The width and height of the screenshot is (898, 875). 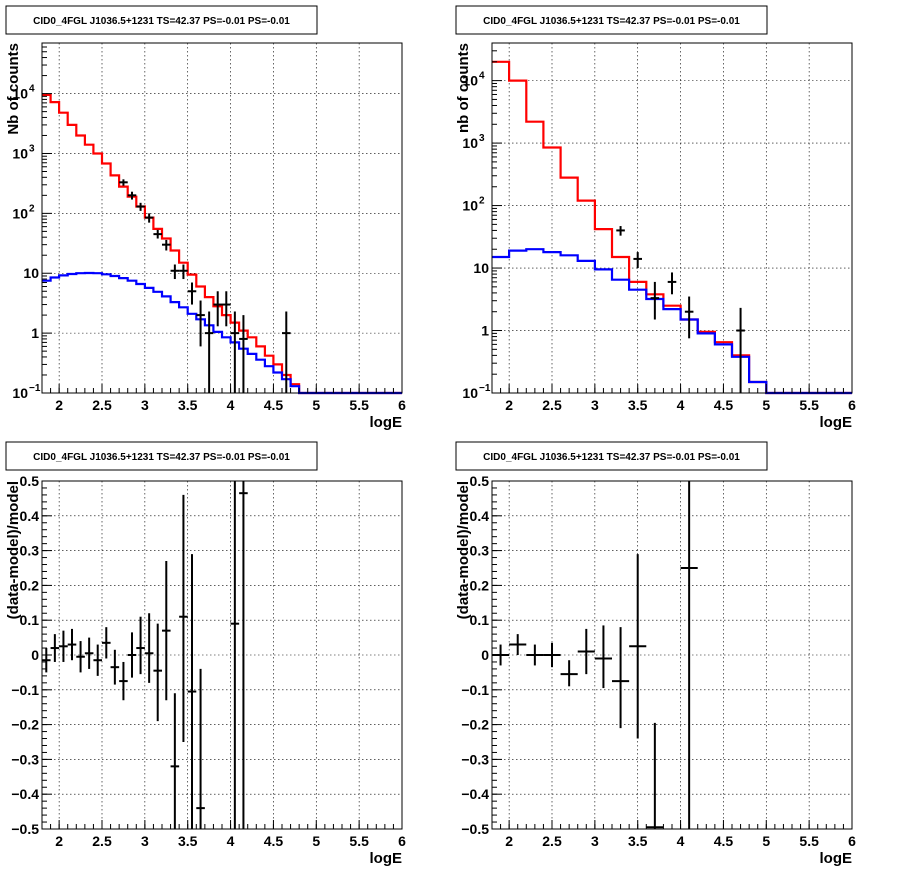 What do you see at coordinates (485, 331) in the screenshot?
I see `y-tick-label: 1` at bounding box center [485, 331].